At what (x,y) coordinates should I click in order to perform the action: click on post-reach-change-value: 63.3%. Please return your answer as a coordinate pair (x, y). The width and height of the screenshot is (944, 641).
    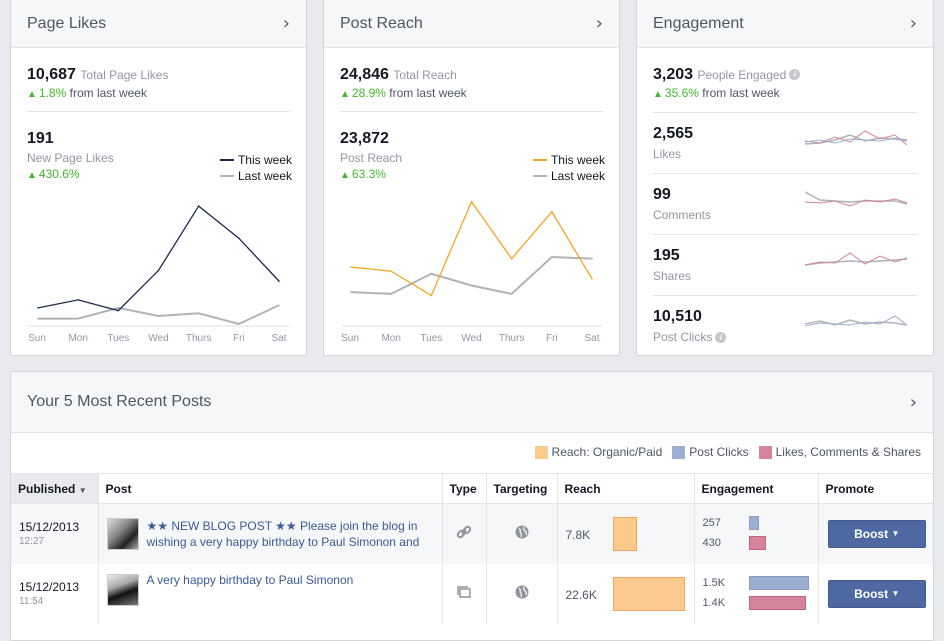
    Looking at the image, I should click on (368, 174).